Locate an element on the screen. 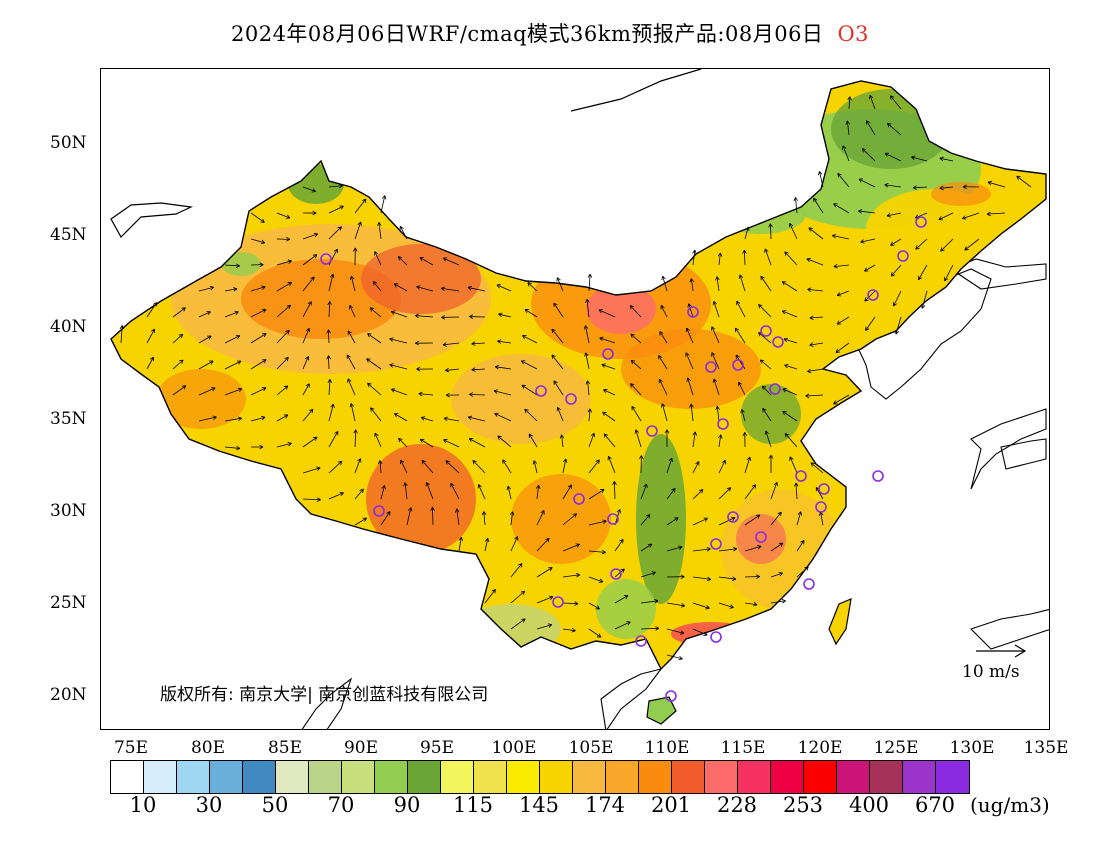 Image resolution: width=1100 pixels, height=850 pixels. lat-label: 20N is located at coordinates (68, 695).